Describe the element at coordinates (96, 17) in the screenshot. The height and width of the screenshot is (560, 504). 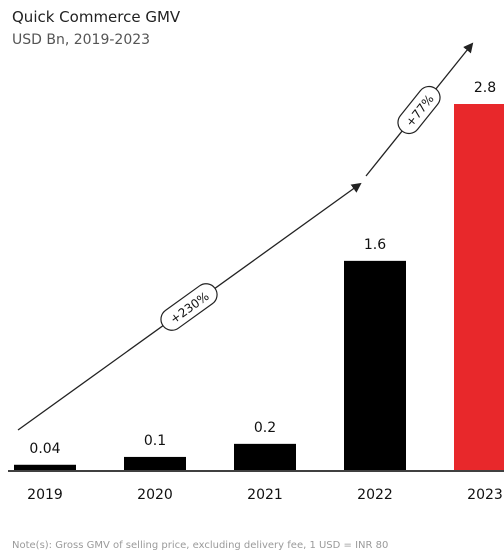
I see `chart-title: Quick Commerce GMV` at that location.